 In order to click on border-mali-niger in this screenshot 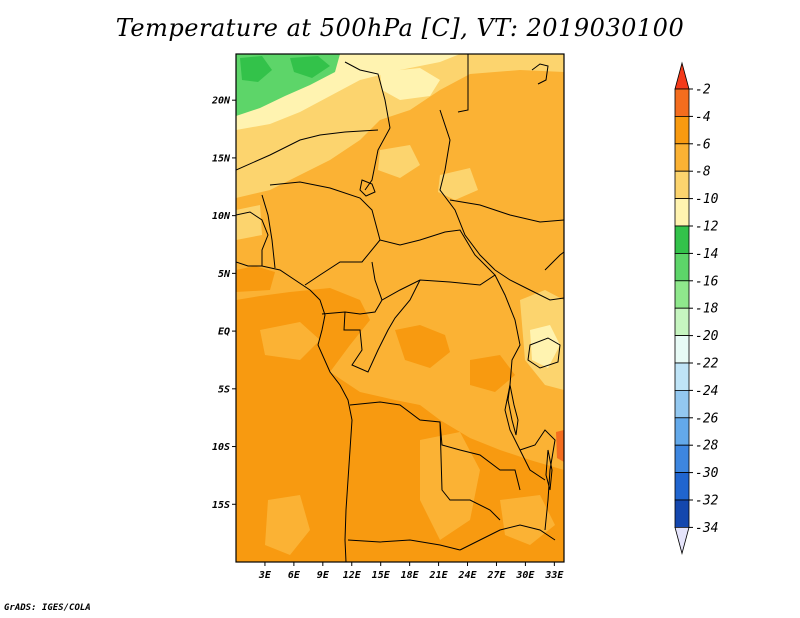, I will do `click(307, 150)`.